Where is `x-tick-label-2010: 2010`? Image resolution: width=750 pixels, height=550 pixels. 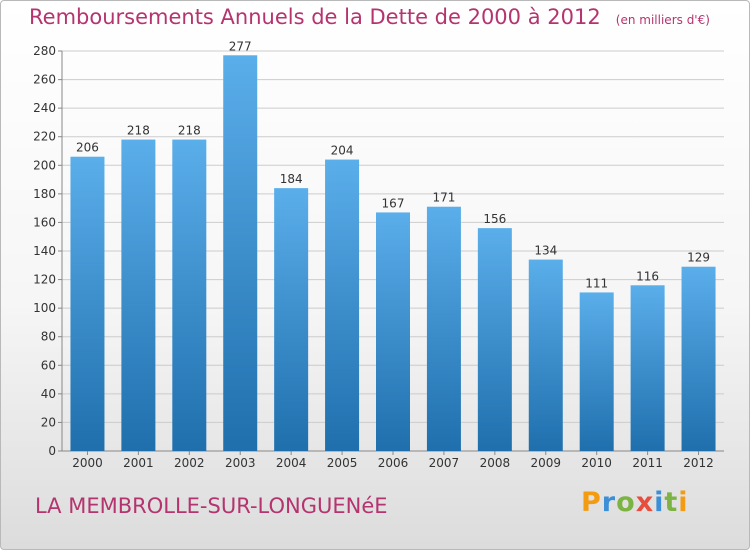
x-tick-label-2010: 2010 is located at coordinates (596, 463).